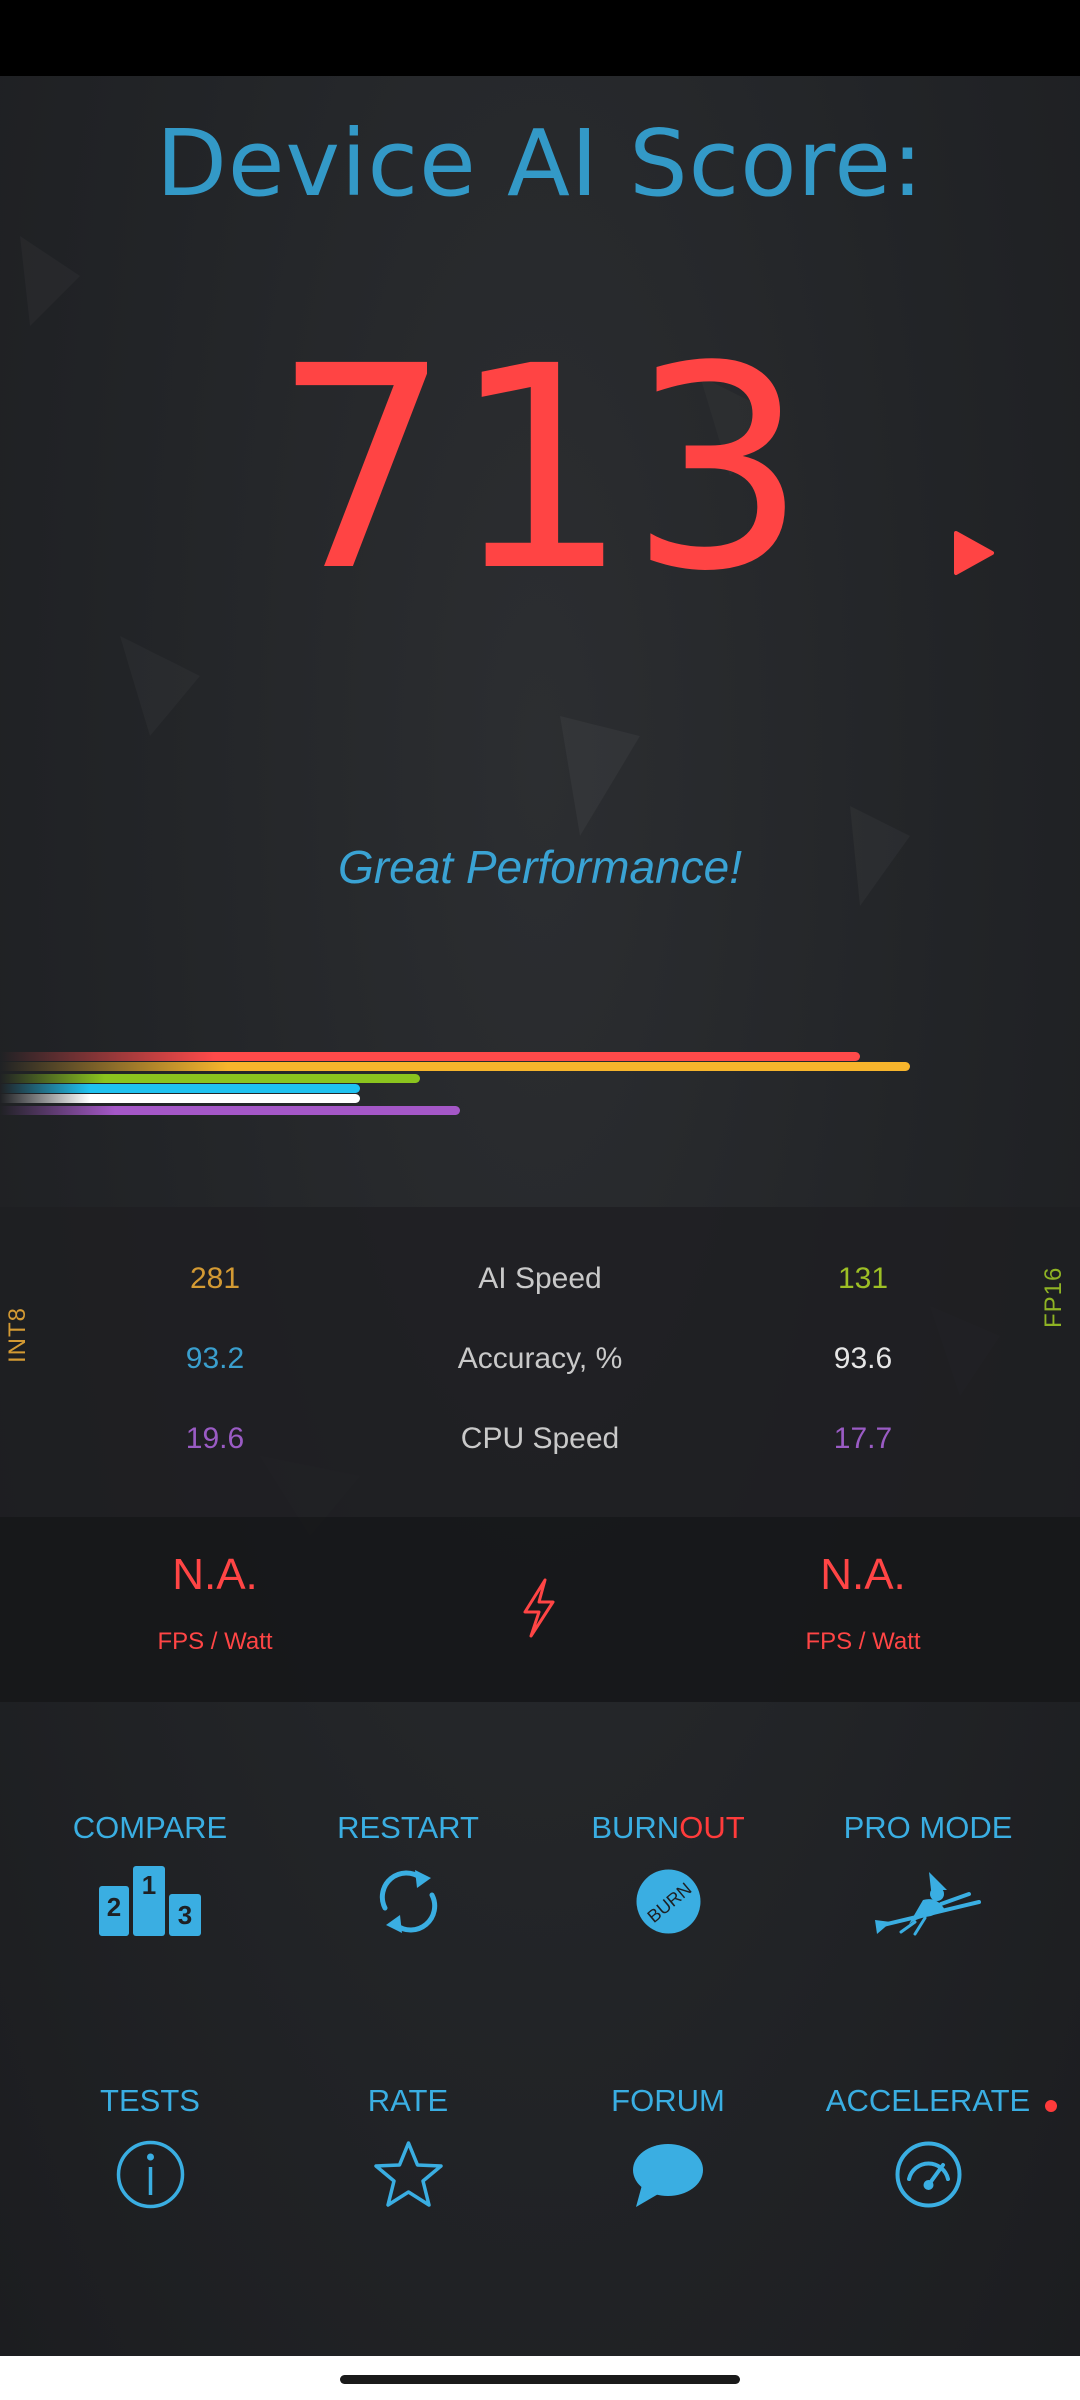 The image size is (1080, 2400). I want to click on right-fps-unit: FPS / Watt, so click(863, 1641).